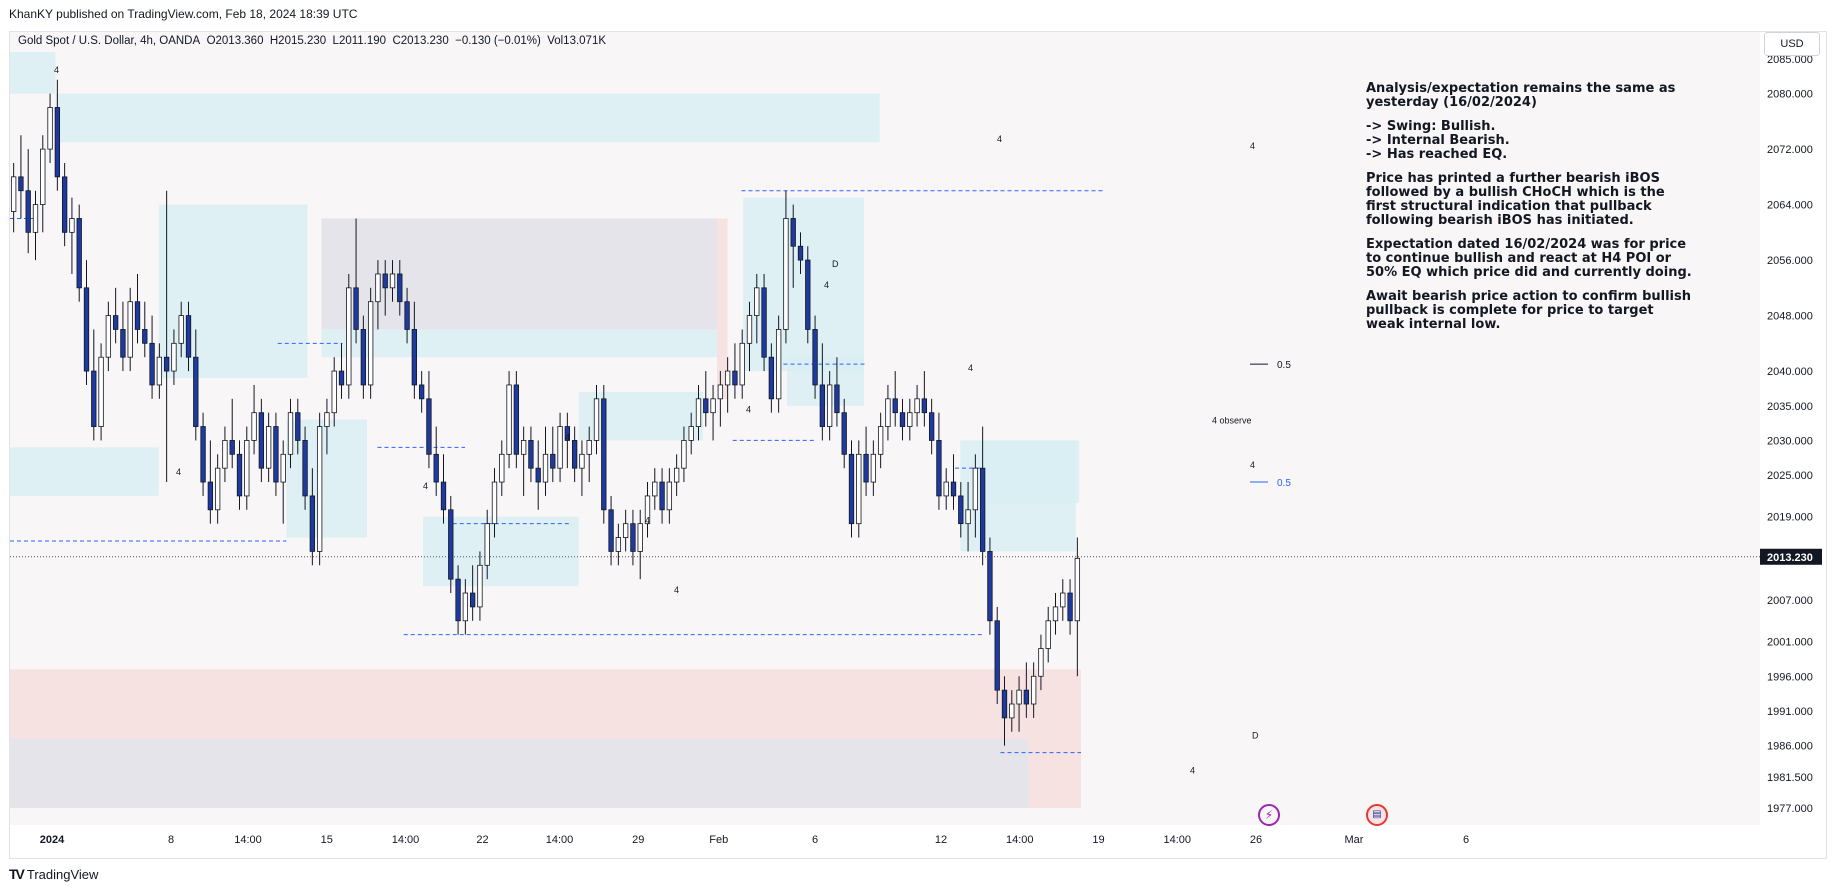  Describe the element at coordinates (359, 41) in the screenshot. I see `ohlc-low: L2011.190` at that location.